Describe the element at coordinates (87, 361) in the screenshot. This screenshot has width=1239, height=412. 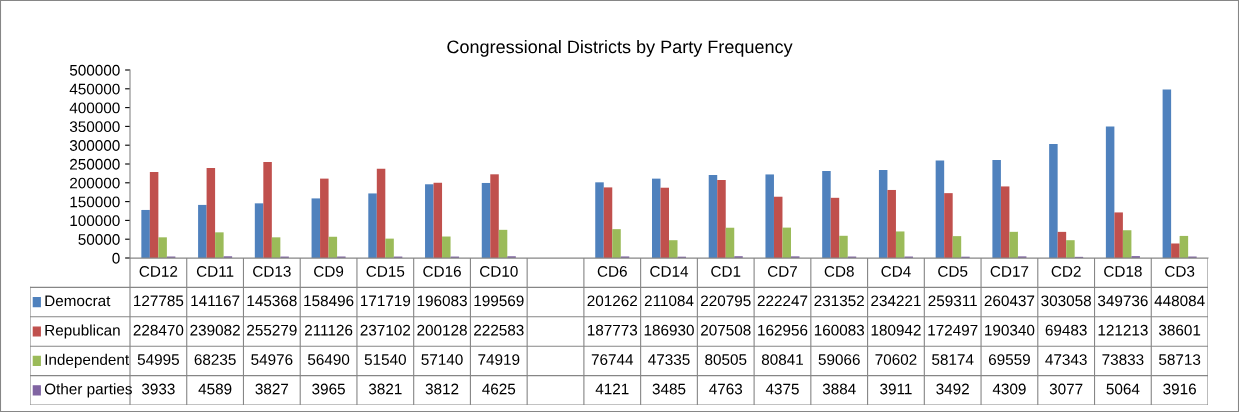
I see `legend-label: Independent` at that location.